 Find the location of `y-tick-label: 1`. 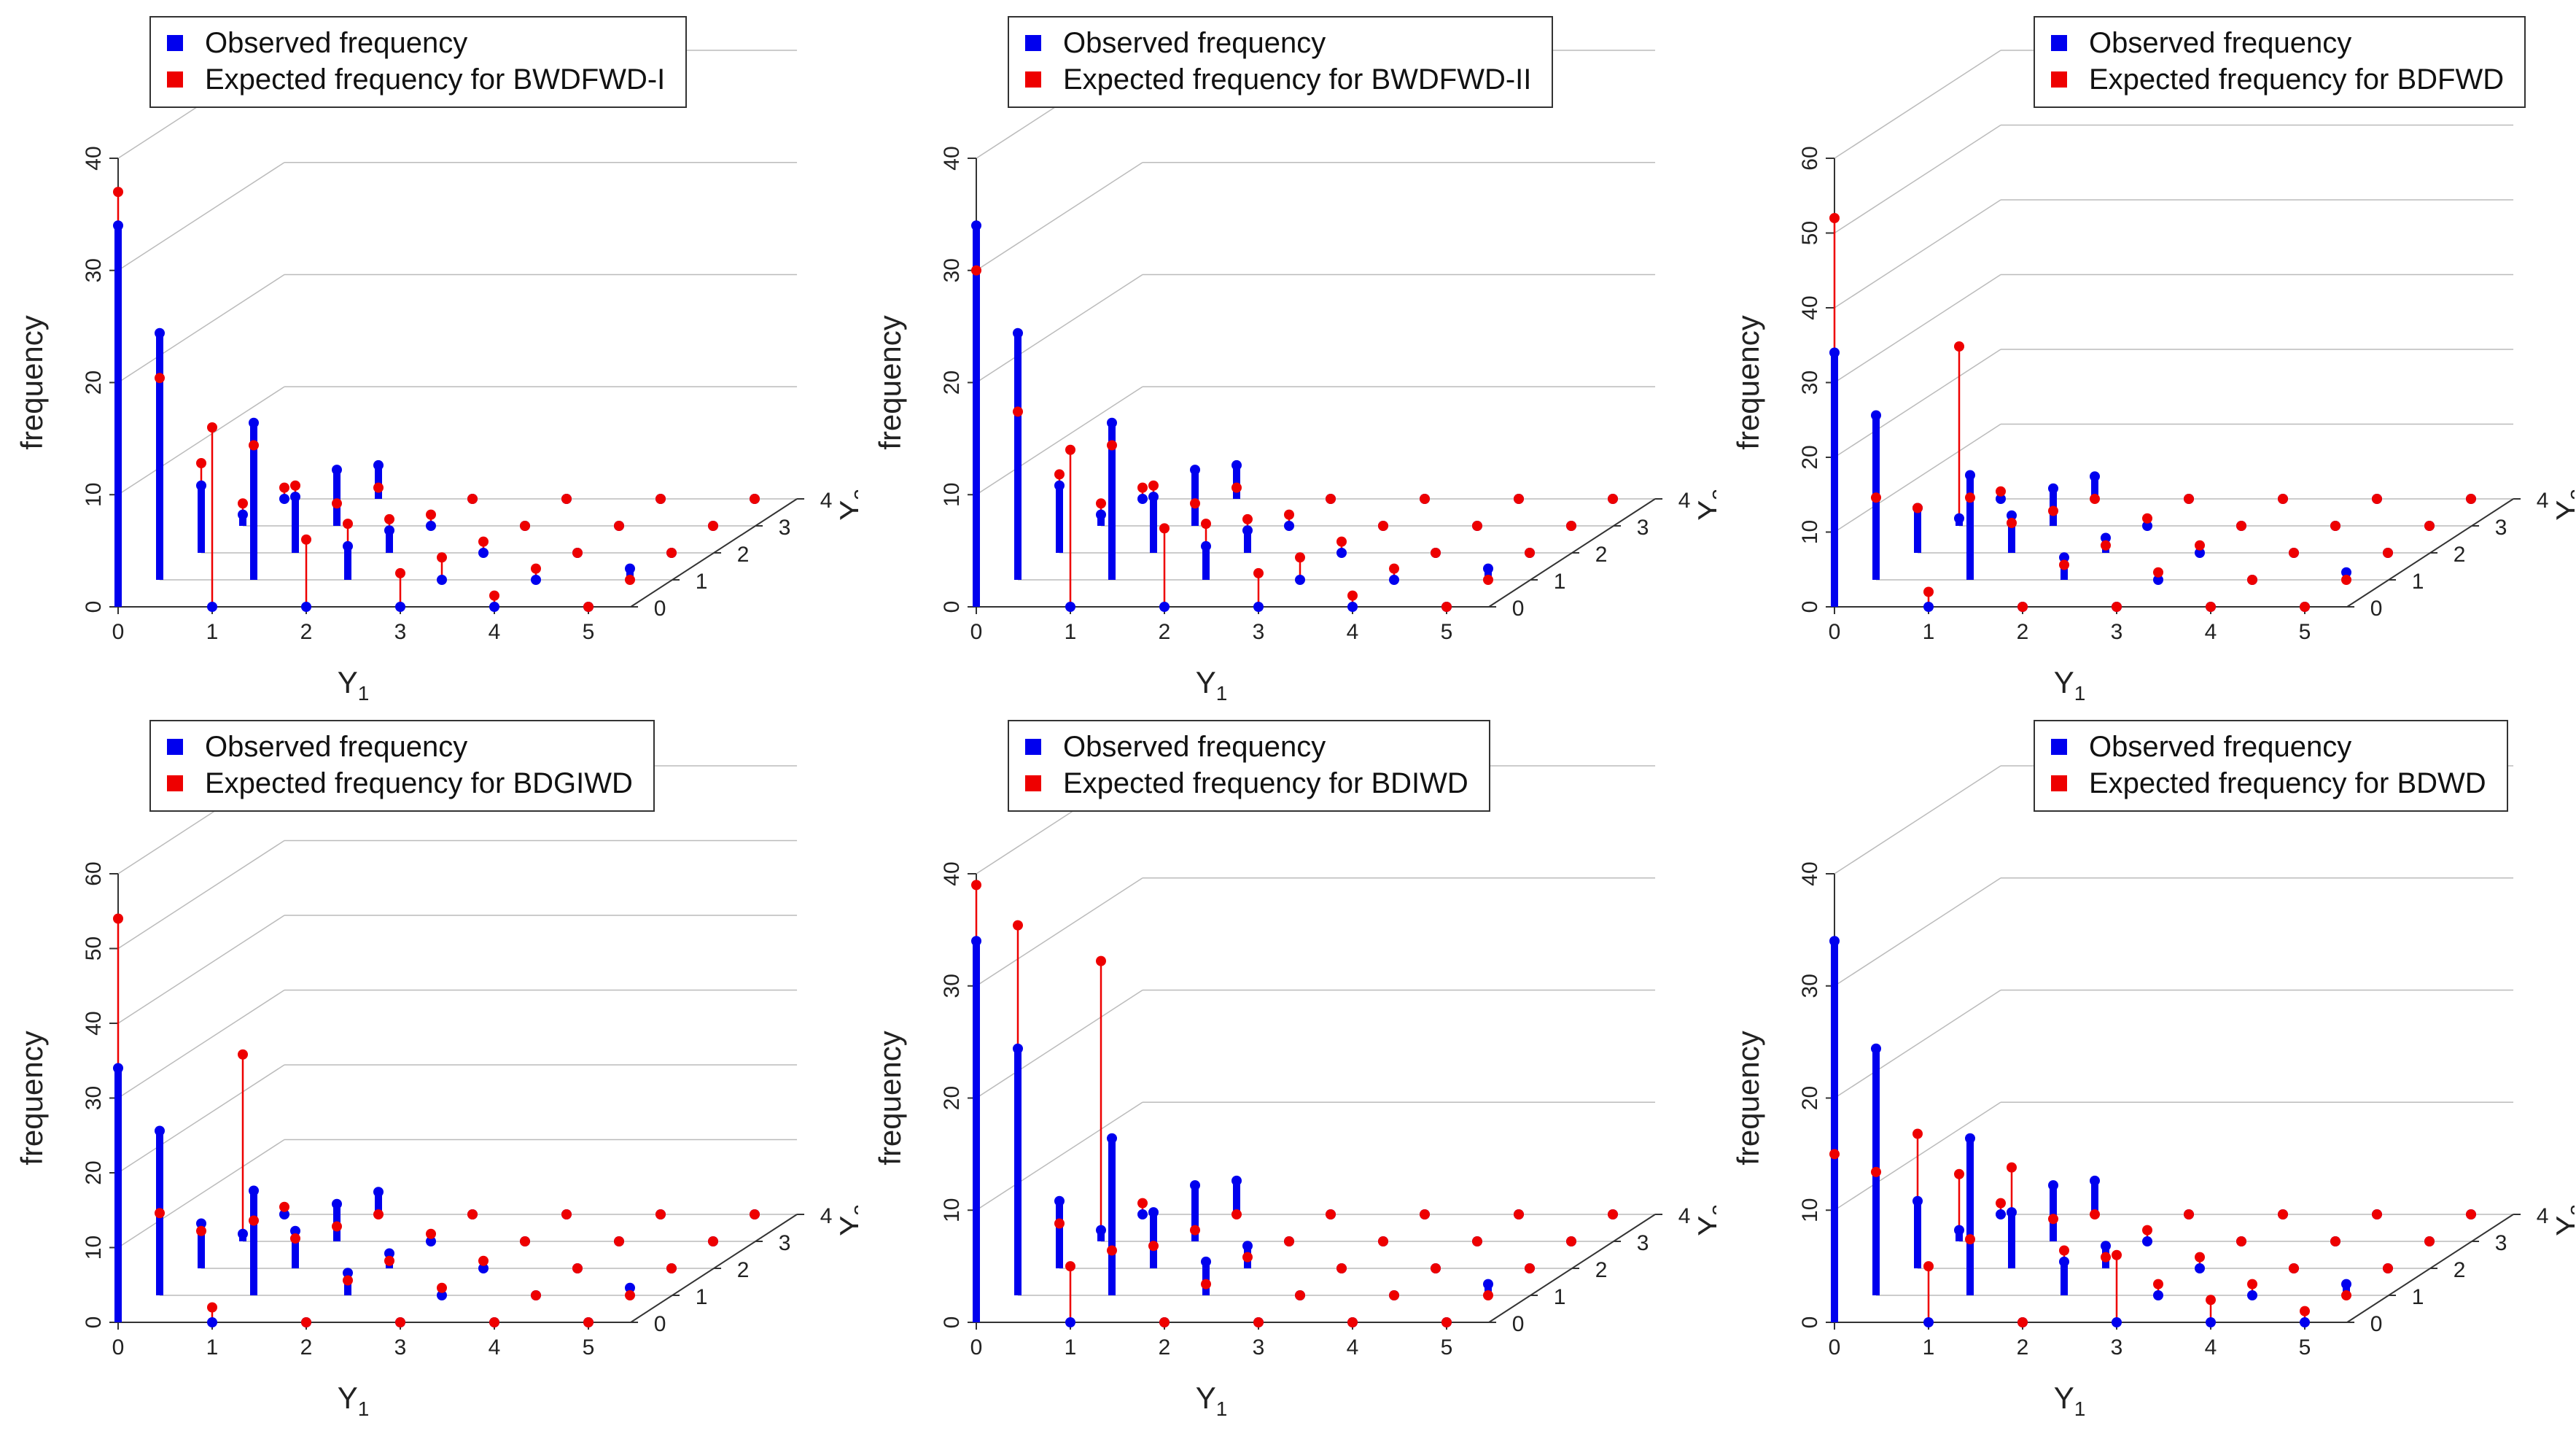

y-tick-label: 1 is located at coordinates (702, 1297).